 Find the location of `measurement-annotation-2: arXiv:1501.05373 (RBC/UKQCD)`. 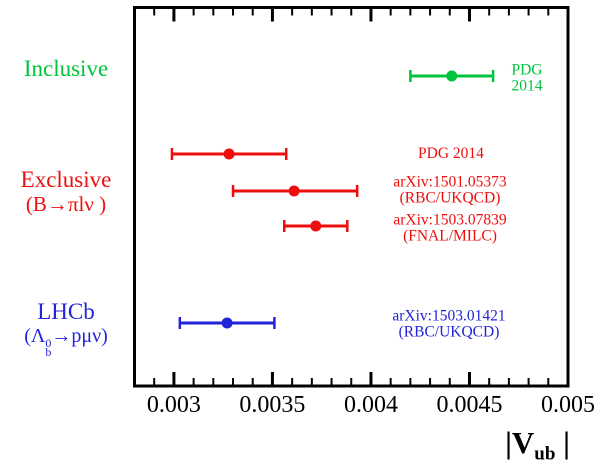

measurement-annotation-2: arXiv:1501.05373 (RBC/UKQCD) is located at coordinates (449, 190).